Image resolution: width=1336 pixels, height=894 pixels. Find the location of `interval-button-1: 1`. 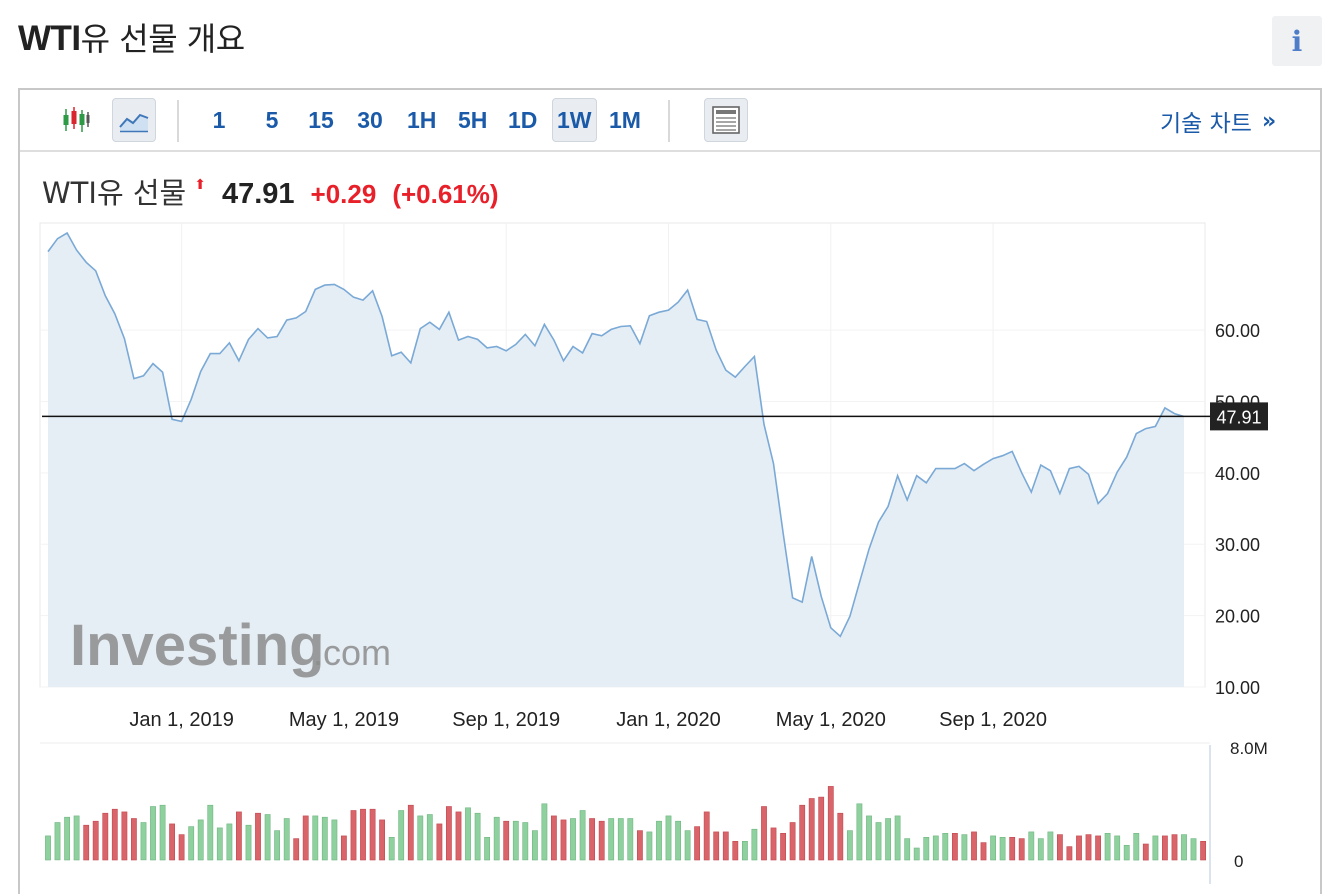

interval-button-1: 1 is located at coordinates (219, 119).